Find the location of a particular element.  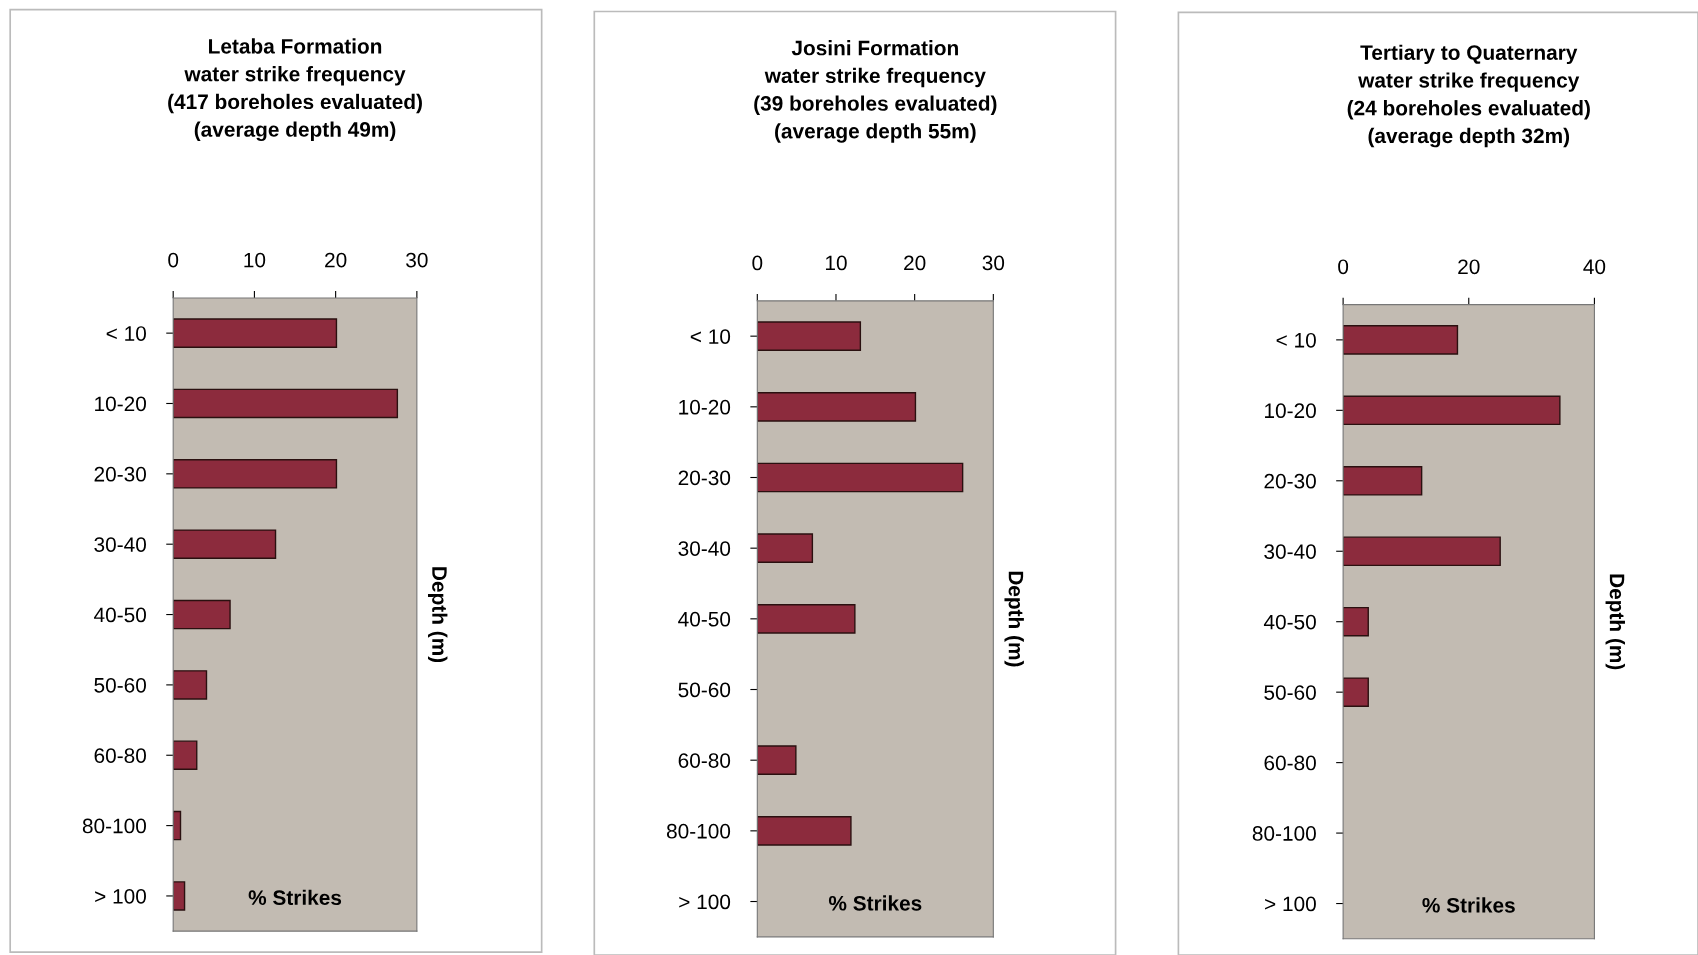

chart-title: Letaba Formation water strike frequency (417 boreholes evaluated) (average depth 49m) is located at coordinates (295, 90).